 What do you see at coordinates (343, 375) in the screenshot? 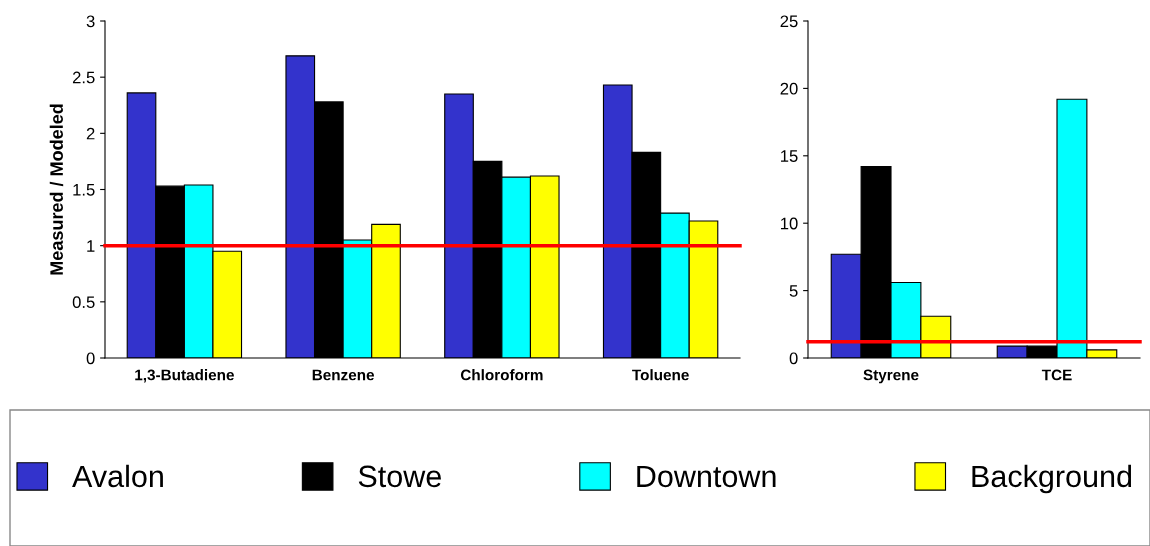
I see `x-tick-label: Benzene` at bounding box center [343, 375].